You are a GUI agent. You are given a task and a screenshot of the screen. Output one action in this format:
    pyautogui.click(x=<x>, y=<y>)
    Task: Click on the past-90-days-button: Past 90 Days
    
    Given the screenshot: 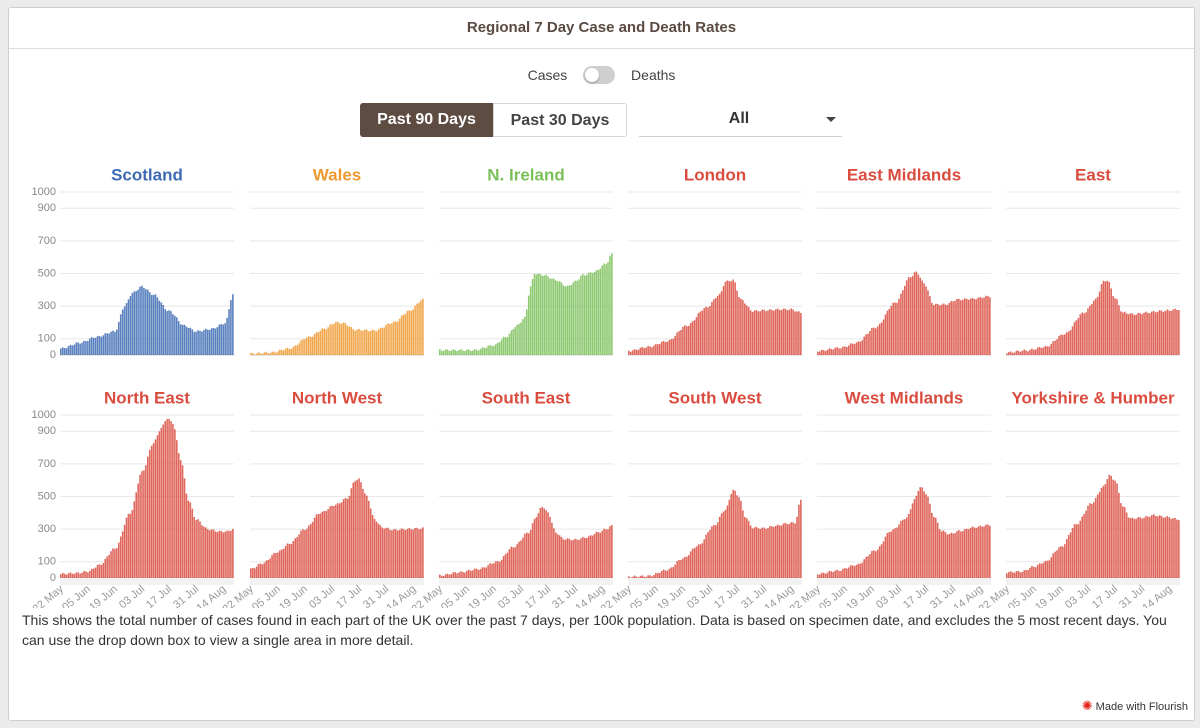 What is the action you would take?
    pyautogui.click(x=426, y=120)
    